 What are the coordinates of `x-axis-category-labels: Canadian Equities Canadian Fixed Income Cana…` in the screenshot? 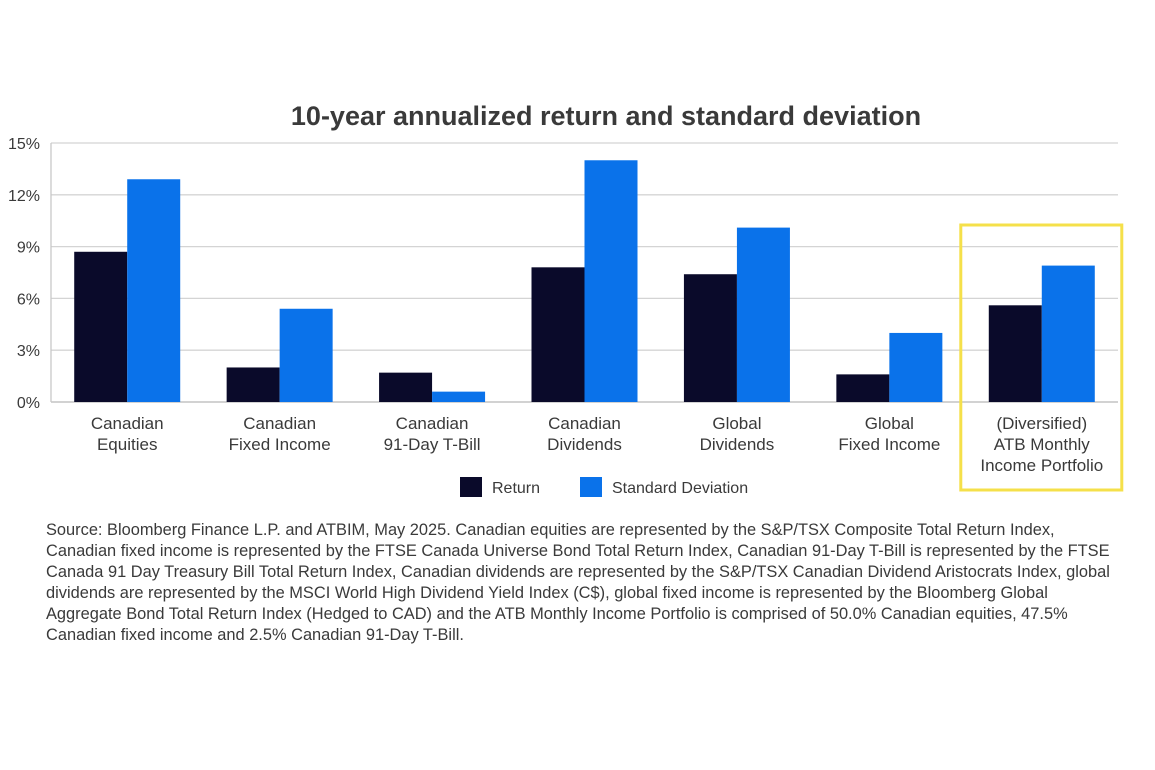 It's located at (597, 444).